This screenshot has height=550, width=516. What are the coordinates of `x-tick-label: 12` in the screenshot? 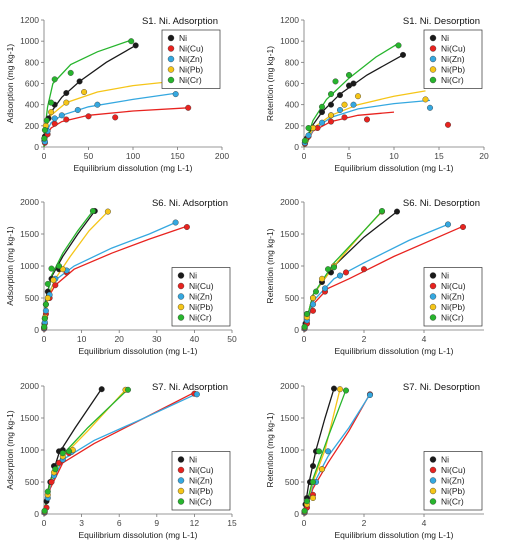 It's located at (195, 523).